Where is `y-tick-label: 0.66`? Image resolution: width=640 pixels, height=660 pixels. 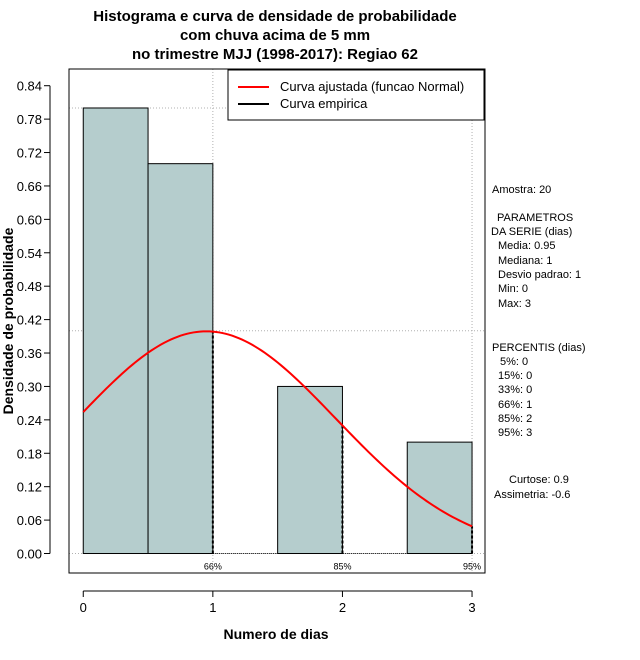
y-tick-label: 0.66 is located at coordinates (29, 186).